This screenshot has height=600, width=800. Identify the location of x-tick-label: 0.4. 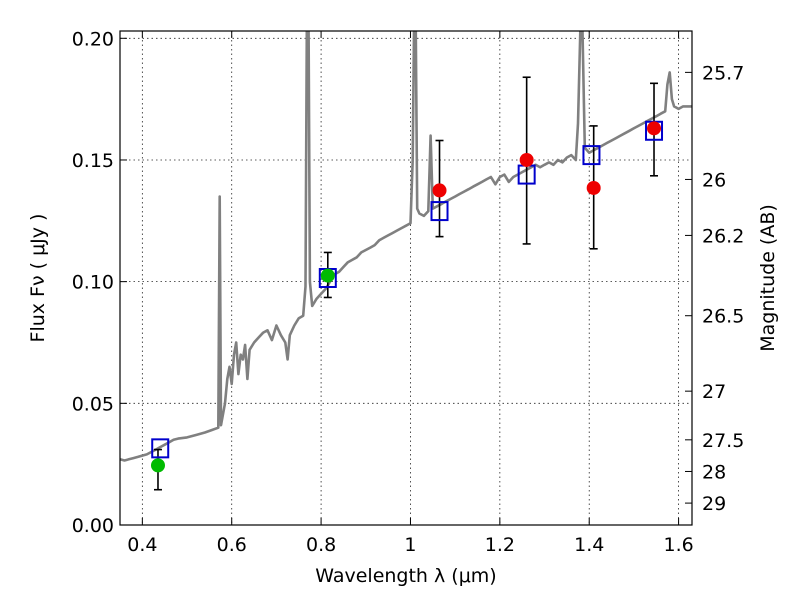
(142, 545).